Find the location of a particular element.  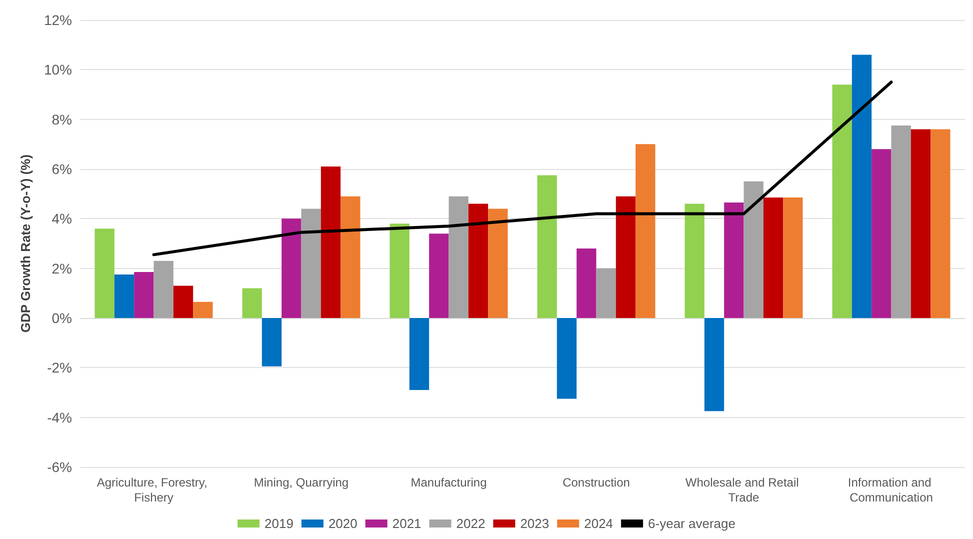

legend-label: 2023 is located at coordinates (535, 523).